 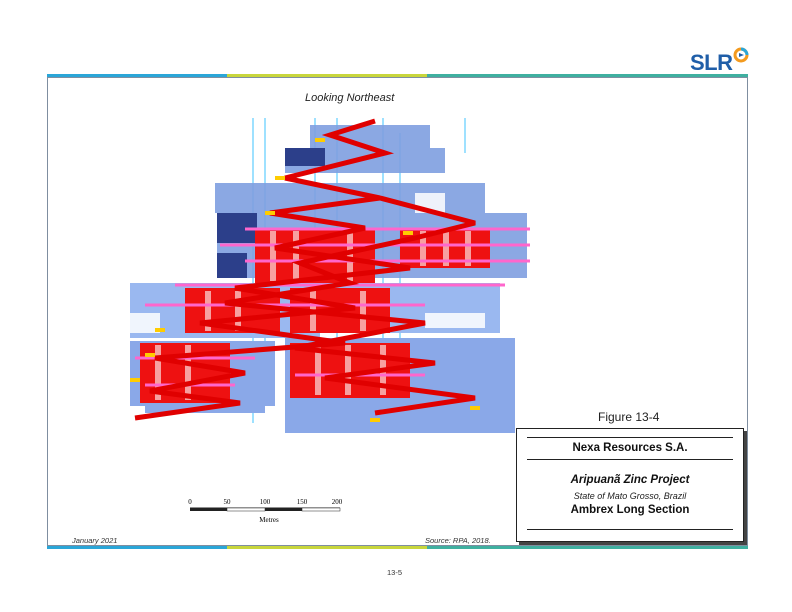 What do you see at coordinates (587, 547) in the screenshot?
I see `footer-rule-teal` at bounding box center [587, 547].